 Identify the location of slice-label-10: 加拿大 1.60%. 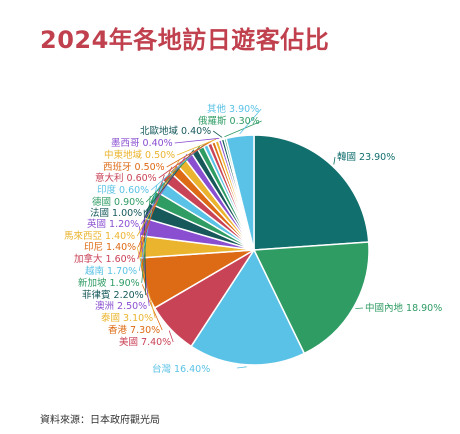
(105, 259).